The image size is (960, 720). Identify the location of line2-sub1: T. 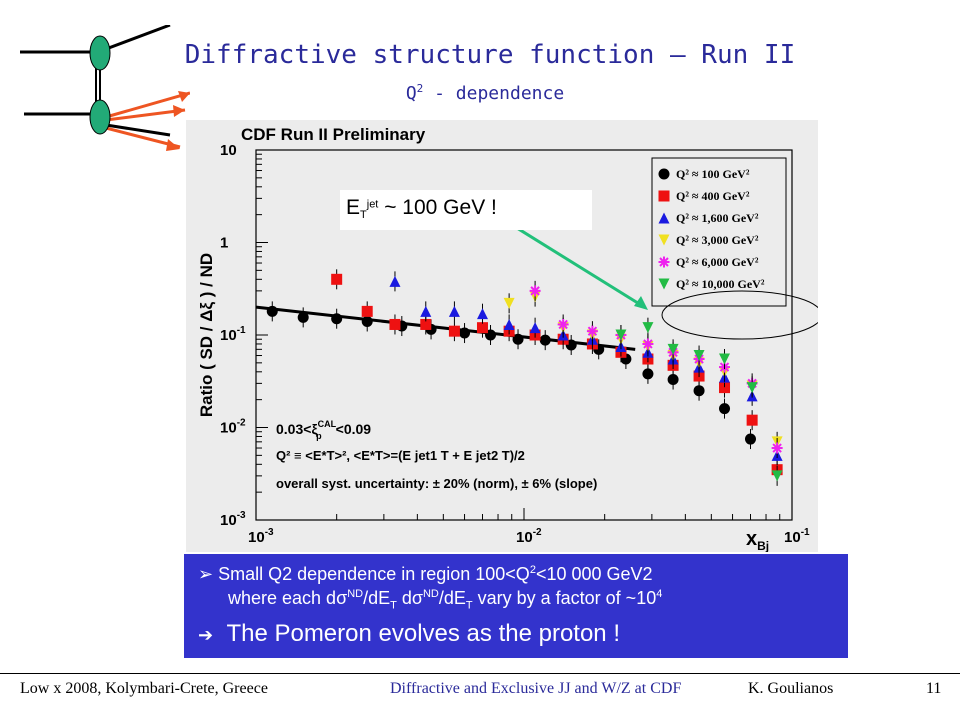
(393, 605).